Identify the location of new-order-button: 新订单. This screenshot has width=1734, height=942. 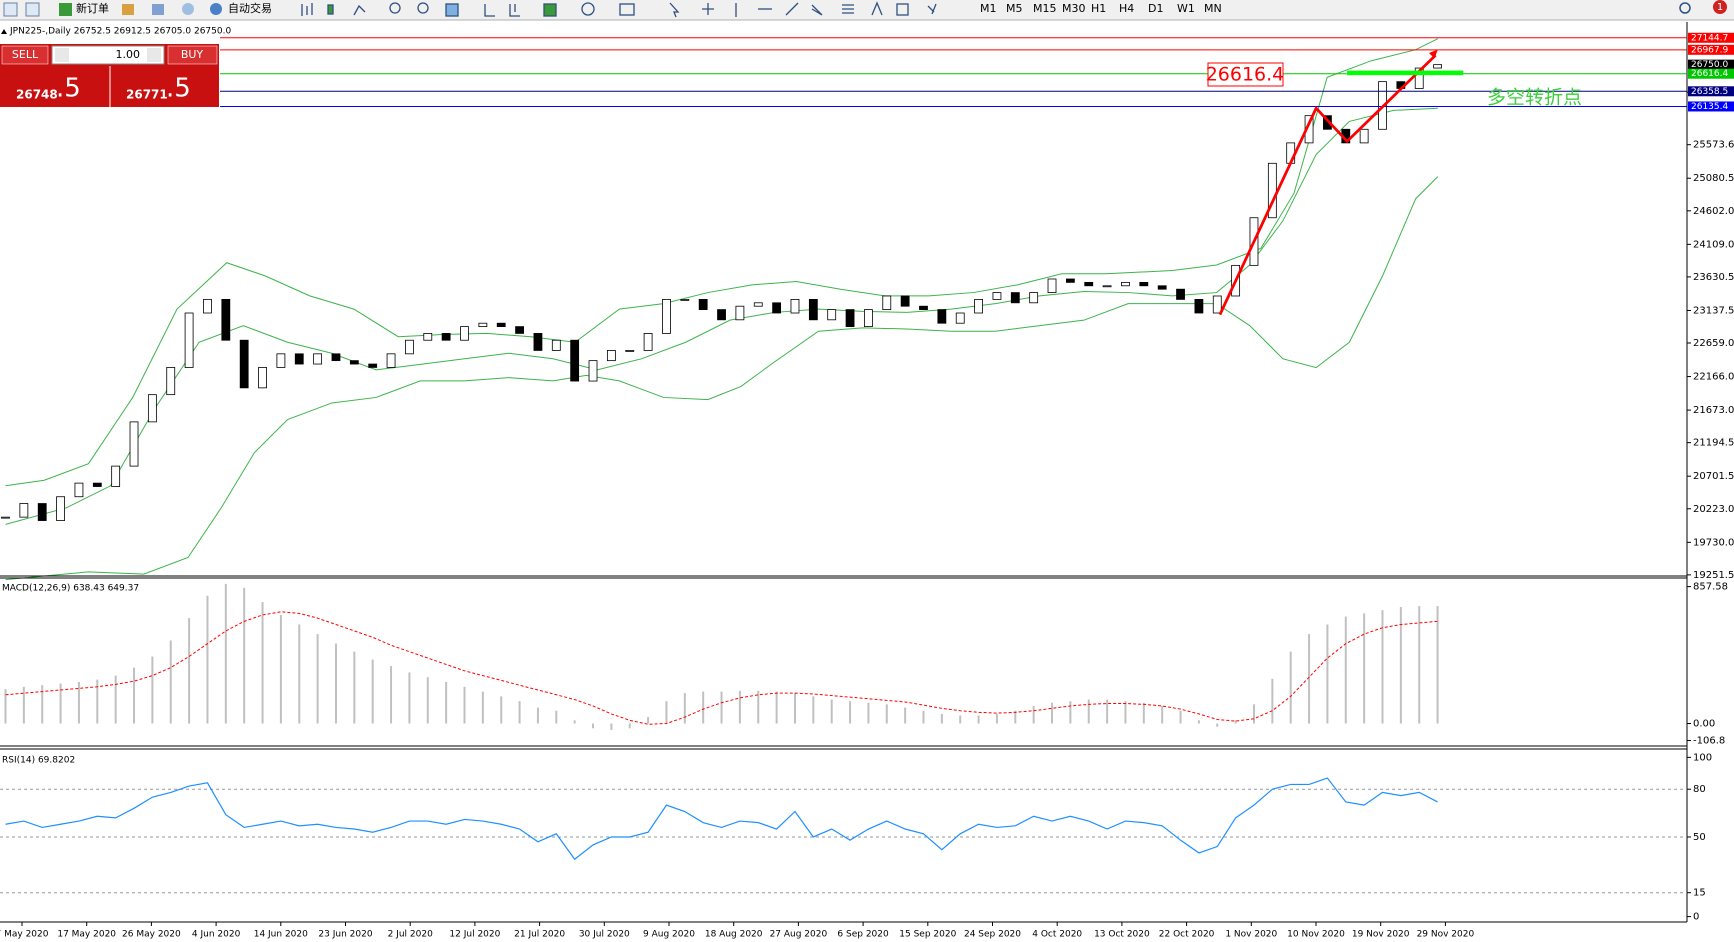
(92, 8).